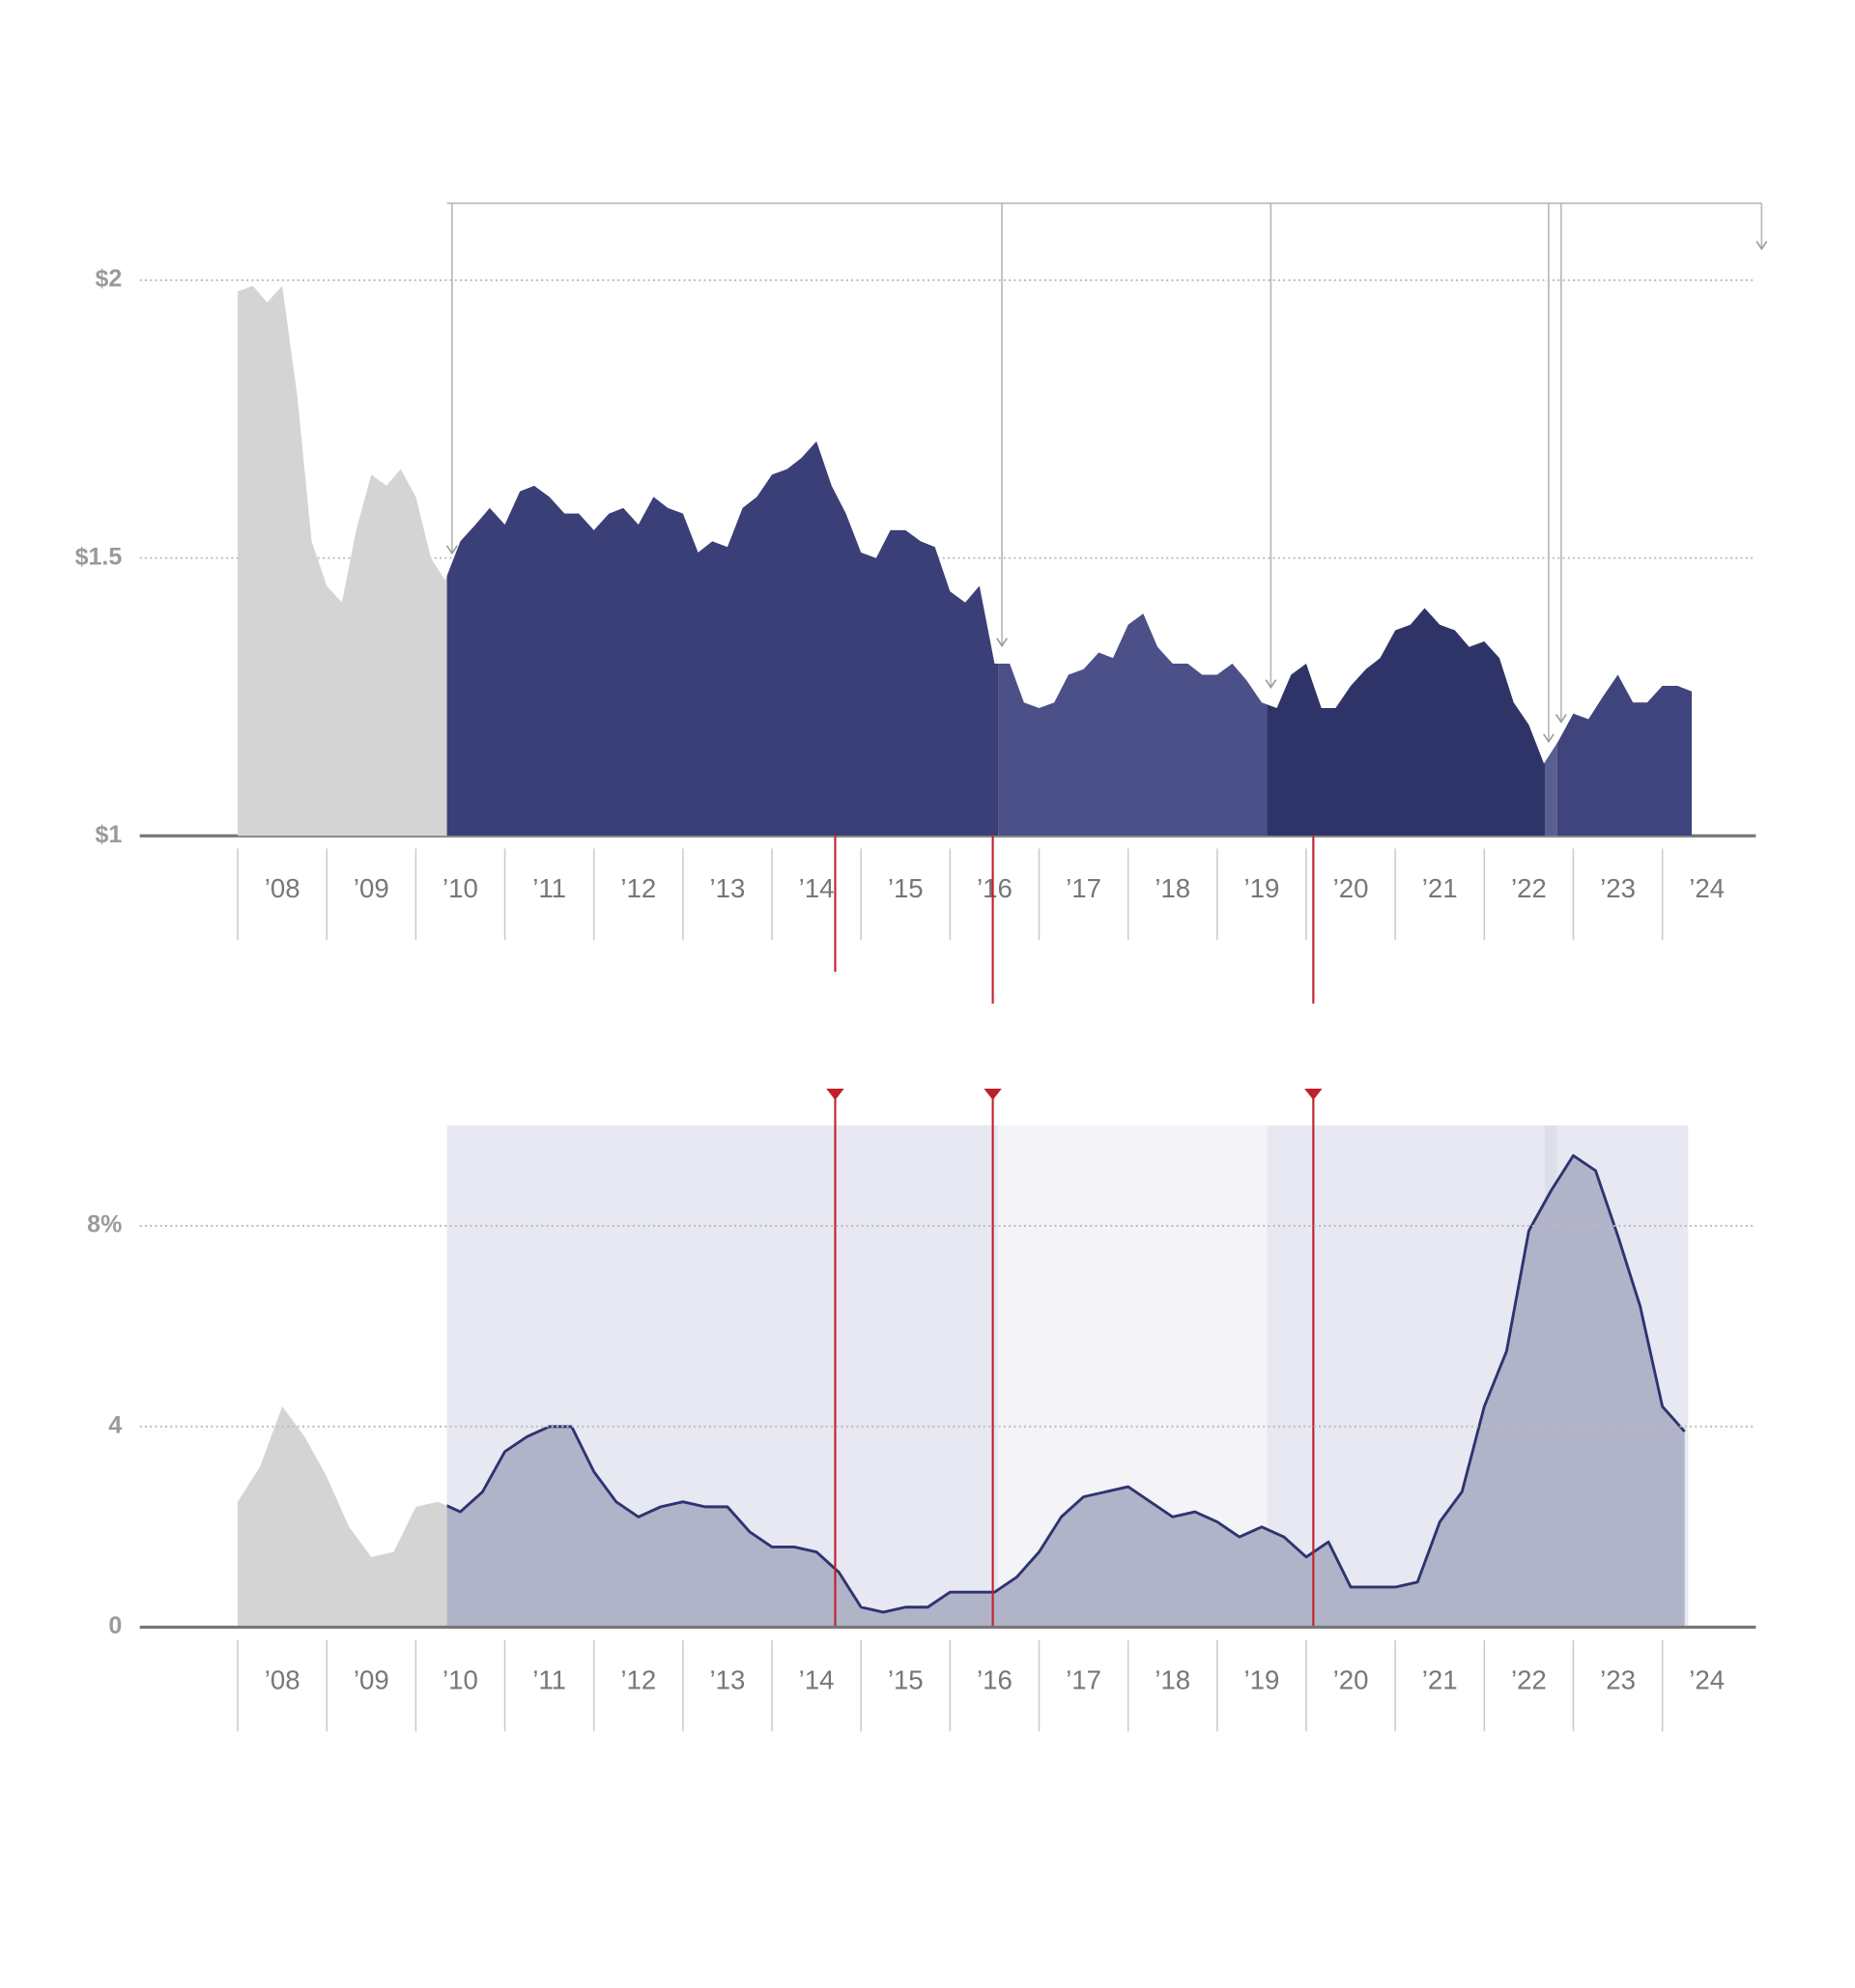  What do you see at coordinates (109, 834) in the screenshot?
I see `y-tick-label: $1` at bounding box center [109, 834].